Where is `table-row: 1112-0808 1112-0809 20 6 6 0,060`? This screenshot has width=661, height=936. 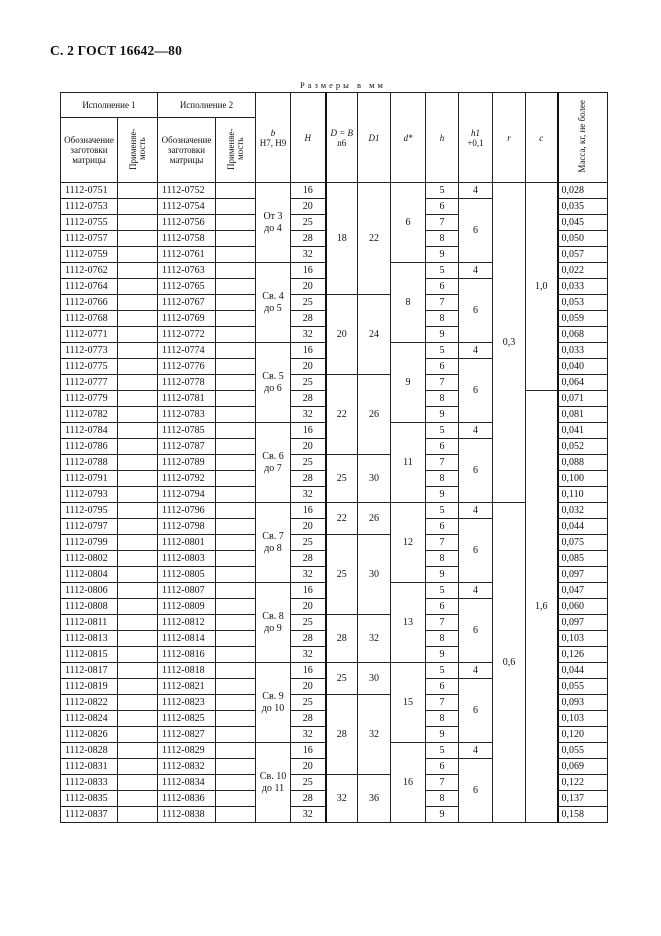
table-row: 1112-0808 1112-0809 20 6 6 0,060 is located at coordinates (334, 630).